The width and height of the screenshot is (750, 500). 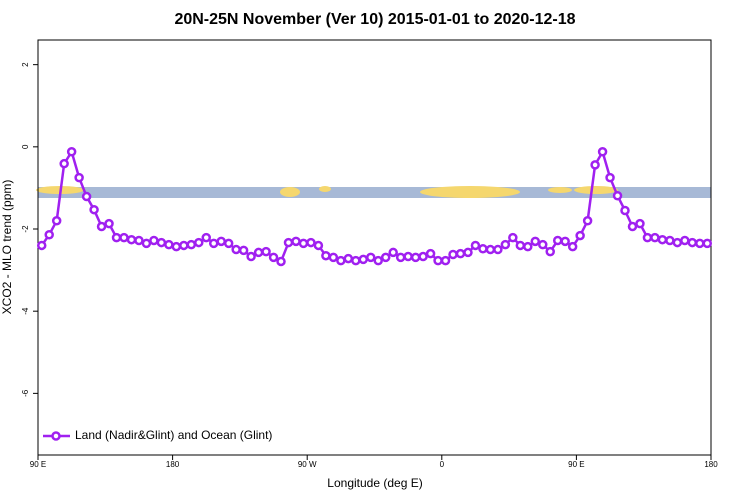 What do you see at coordinates (7, 247) in the screenshot?
I see `y-axis-label: XCO2 - MLO trend (ppm)` at bounding box center [7, 247].